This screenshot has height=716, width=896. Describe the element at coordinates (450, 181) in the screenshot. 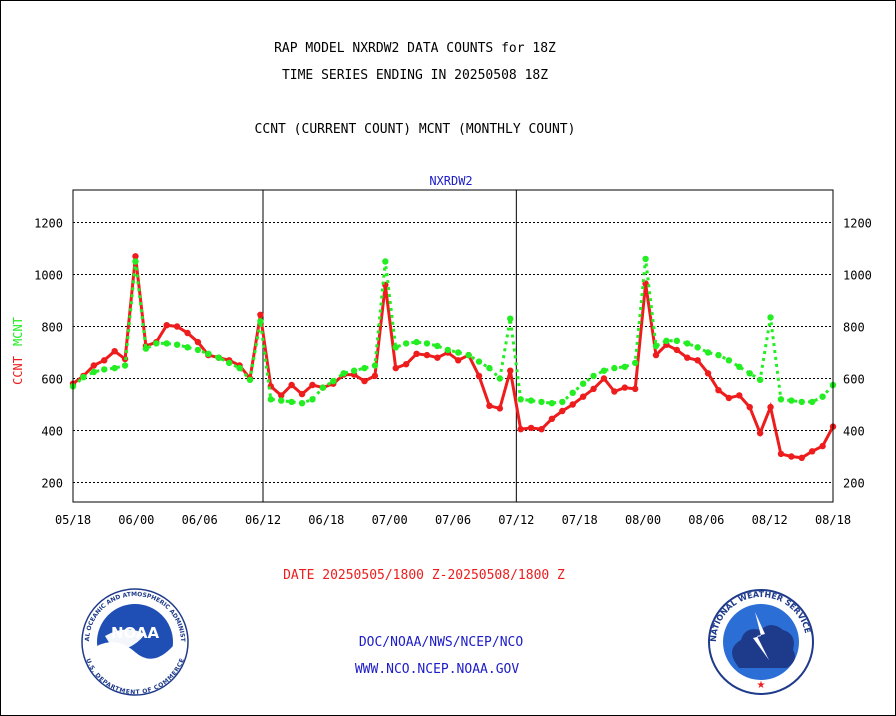

I see `panel-title: NXRDW2` at that location.